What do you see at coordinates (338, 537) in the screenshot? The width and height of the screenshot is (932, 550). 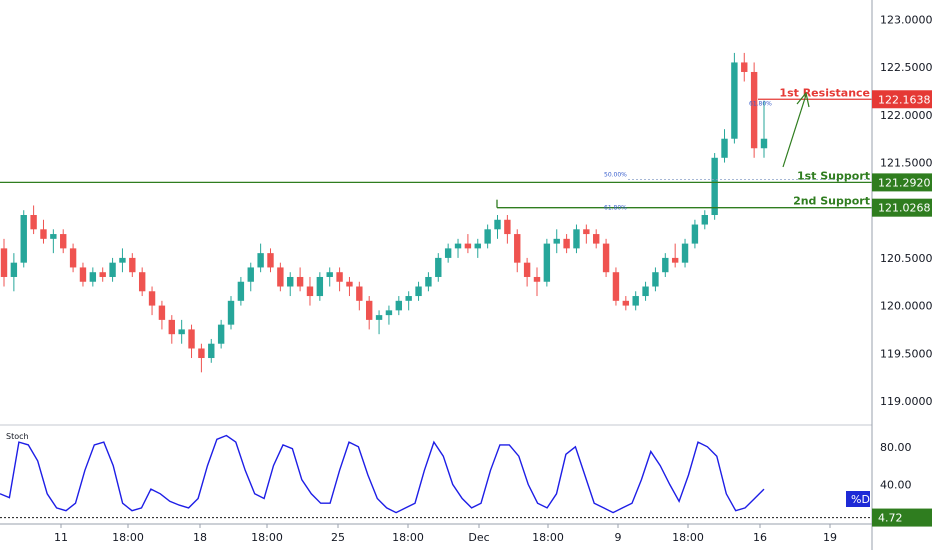 I see `time-tick-label: 25` at bounding box center [338, 537].